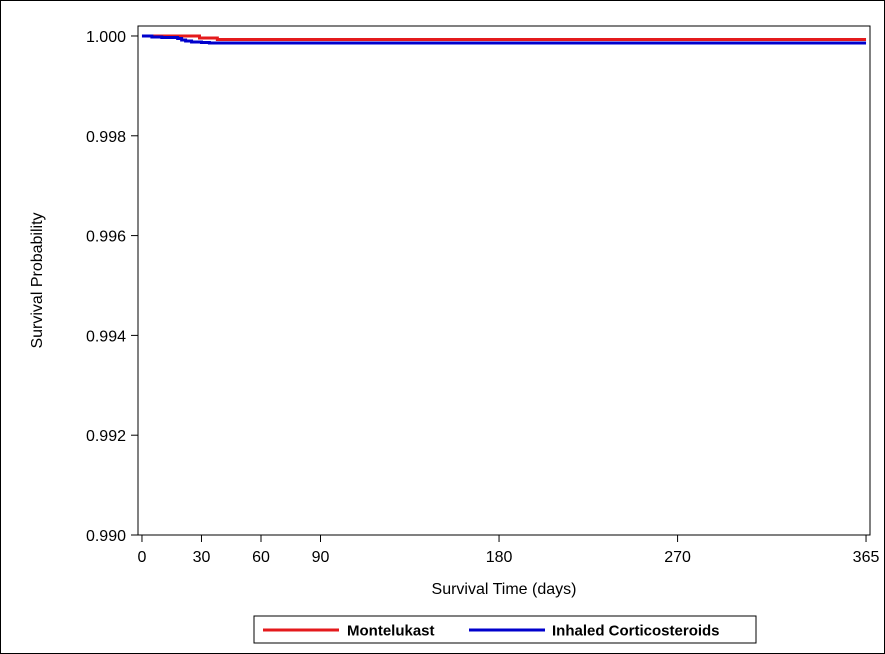 The image size is (885, 654). Describe the element at coordinates (677, 557) in the screenshot. I see `x-tick-label: 270` at that location.